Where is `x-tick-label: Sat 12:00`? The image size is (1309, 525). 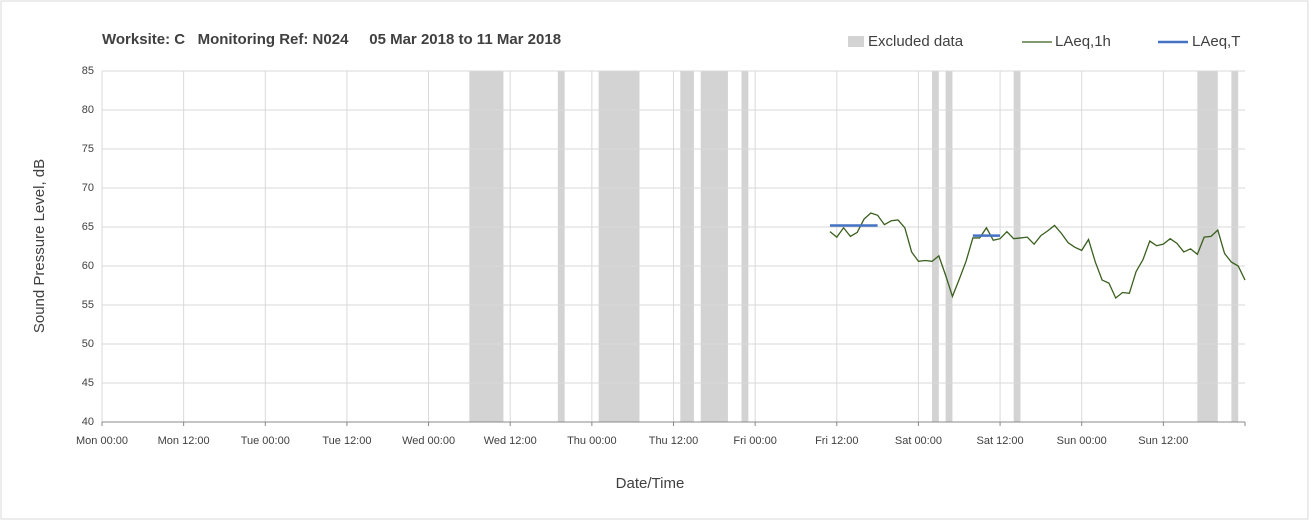 x-tick-label: Sat 12:00 is located at coordinates (1000, 441).